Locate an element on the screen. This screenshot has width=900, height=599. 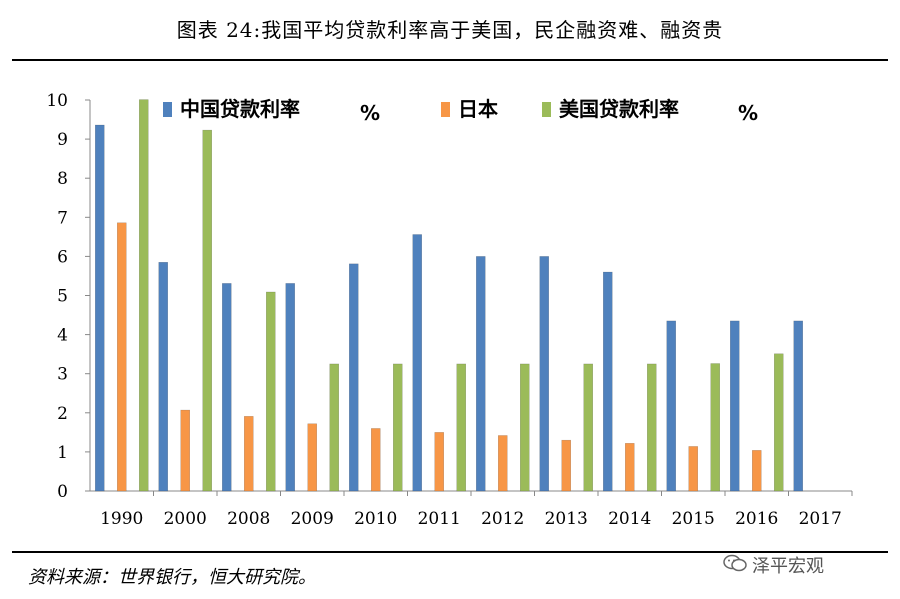
bar-china-2016 is located at coordinates (735, 406).